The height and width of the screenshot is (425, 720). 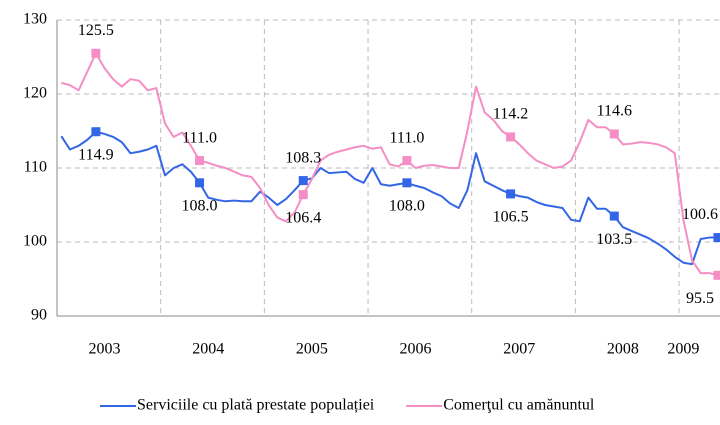 What do you see at coordinates (303, 157) in the screenshot?
I see `data-label: 108.3` at bounding box center [303, 157].